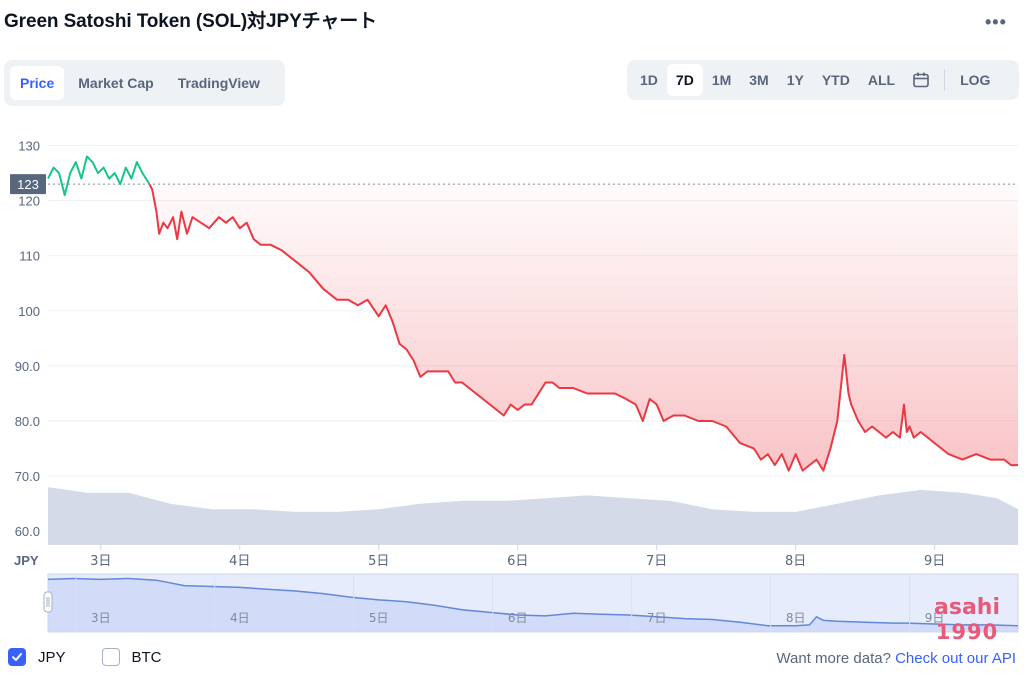  I want to click on range-selector: 1D 7D 1M 3M 1Y YTD ALL LOG, so click(823, 80).